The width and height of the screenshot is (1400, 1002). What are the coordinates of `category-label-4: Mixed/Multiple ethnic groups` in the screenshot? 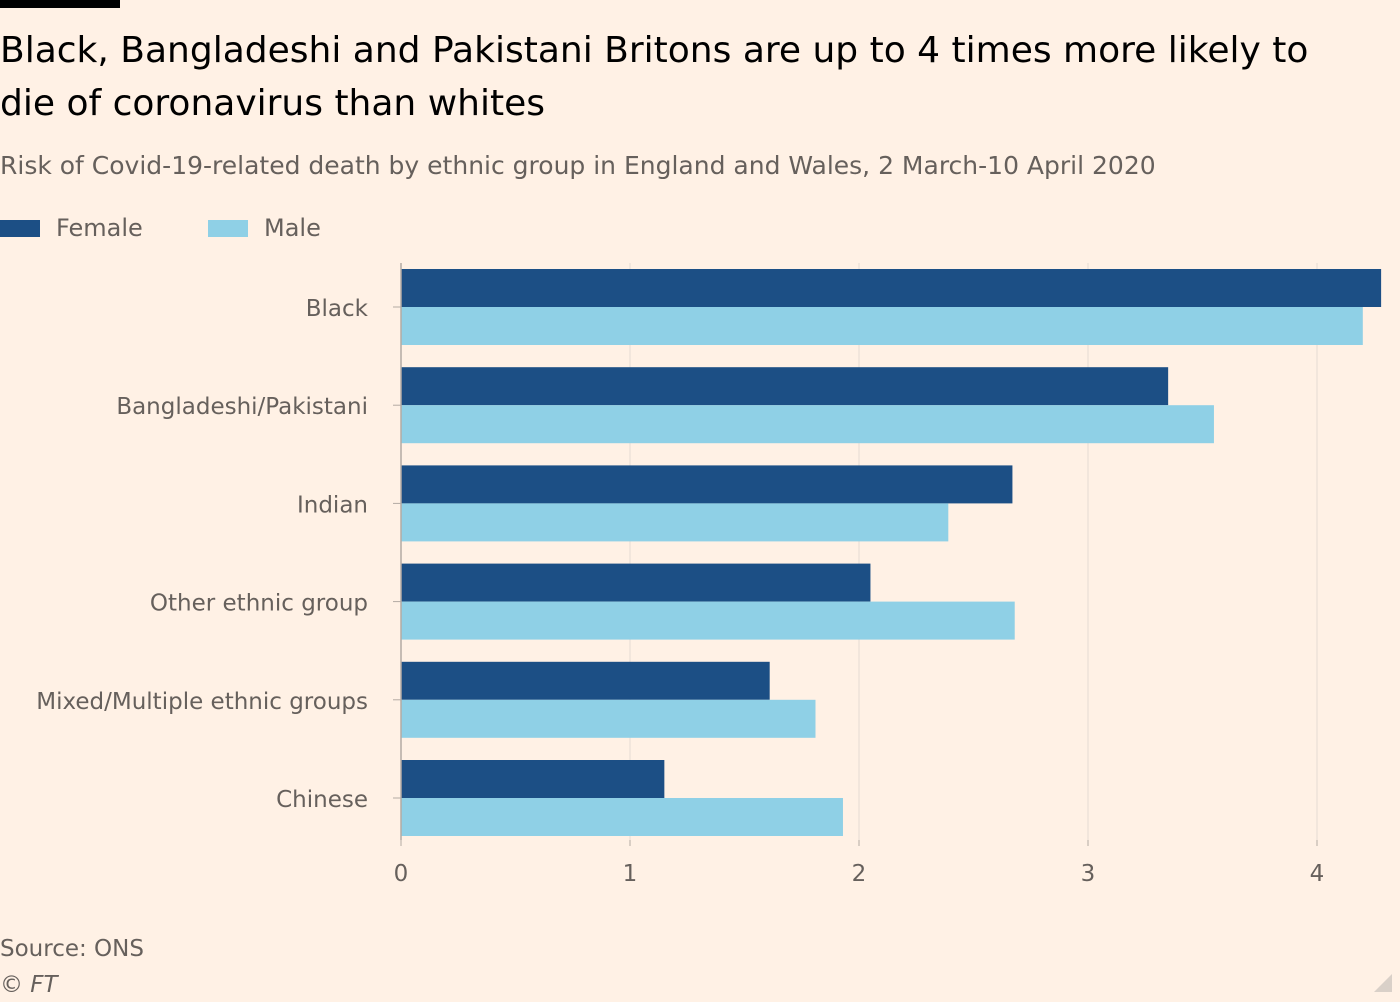 It's located at (202, 702).